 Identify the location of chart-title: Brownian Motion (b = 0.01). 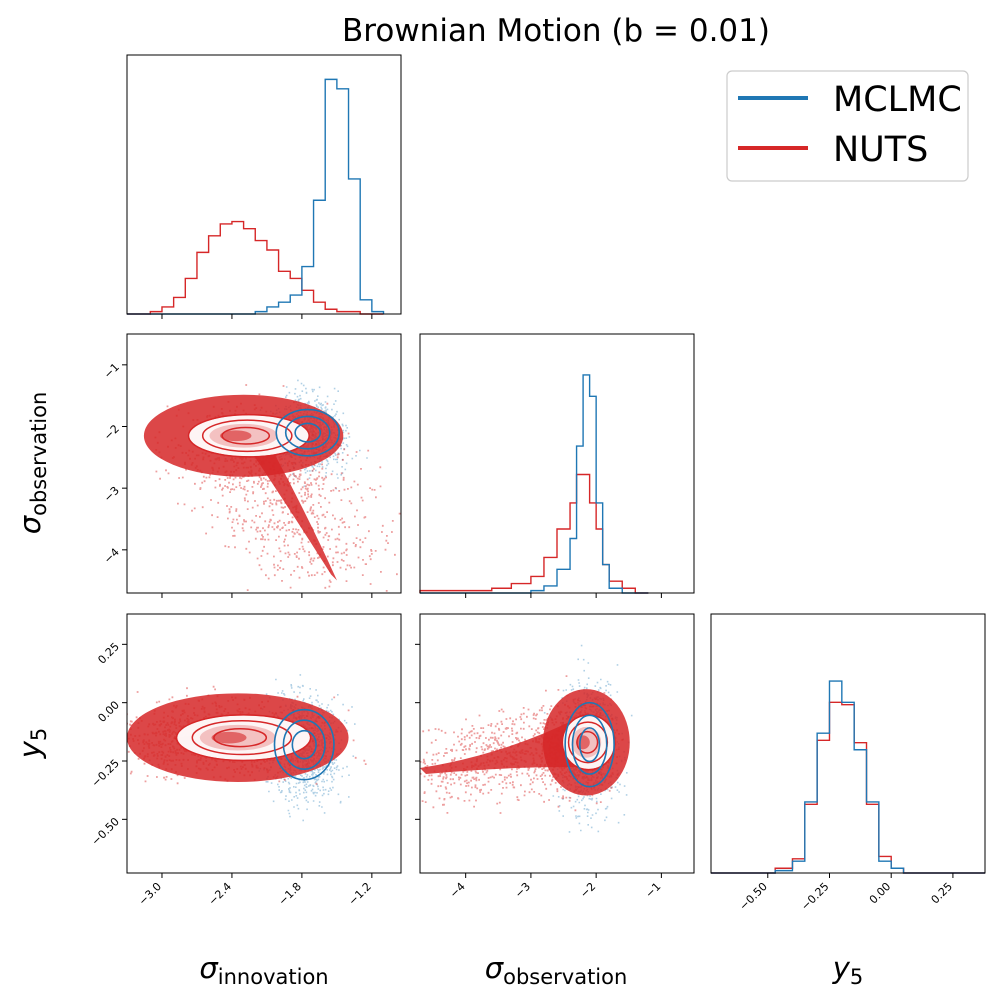
(556, 31).